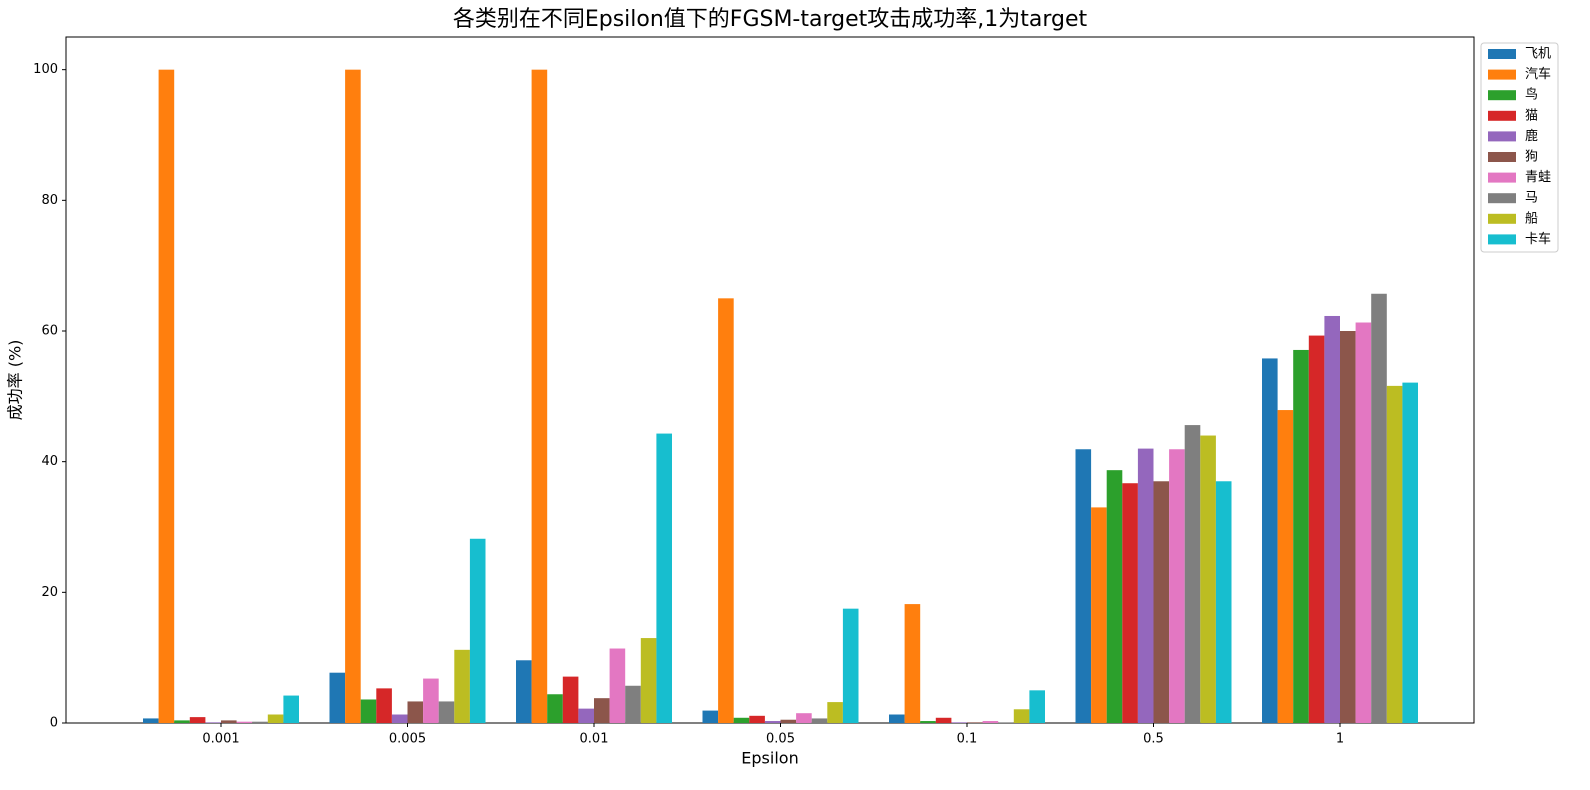 The width and height of the screenshot is (1590, 790). What do you see at coordinates (407, 739) in the screenshot?
I see `x-tick-label: 0.005` at bounding box center [407, 739].